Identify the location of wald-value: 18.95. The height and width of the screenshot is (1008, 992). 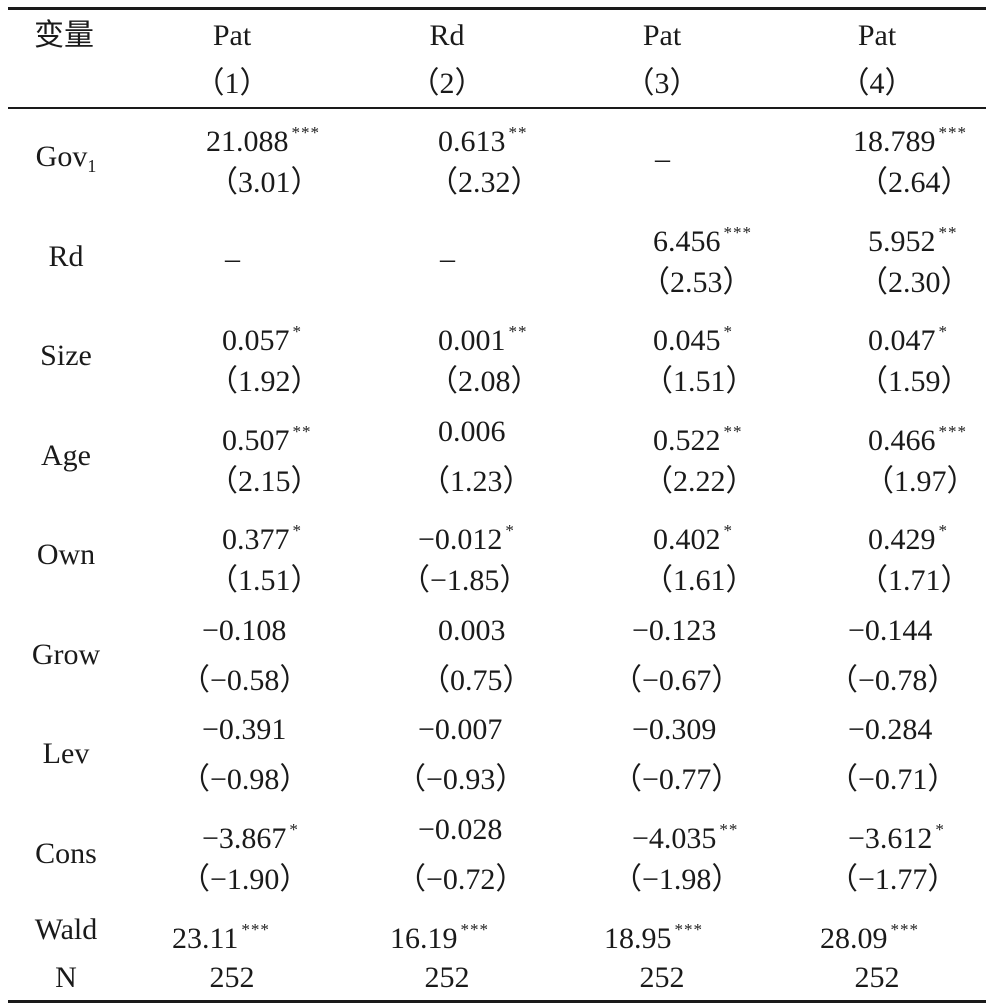
(638, 938).